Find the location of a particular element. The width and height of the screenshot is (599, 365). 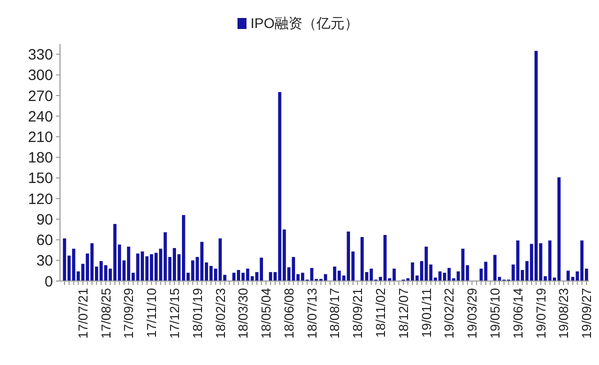

y-tick-label: 180 is located at coordinates (40, 158).